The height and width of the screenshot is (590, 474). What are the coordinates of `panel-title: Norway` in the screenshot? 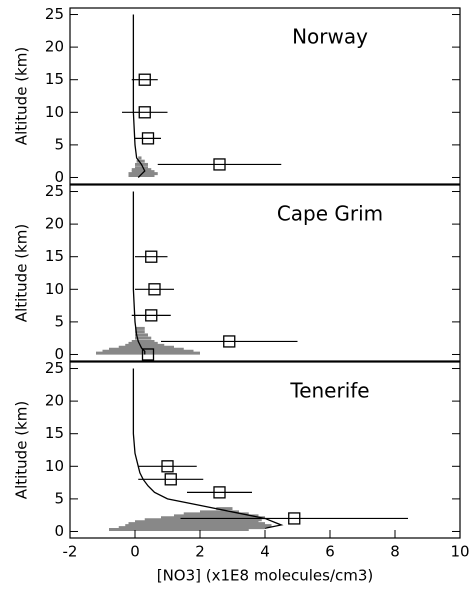 It's located at (330, 37).